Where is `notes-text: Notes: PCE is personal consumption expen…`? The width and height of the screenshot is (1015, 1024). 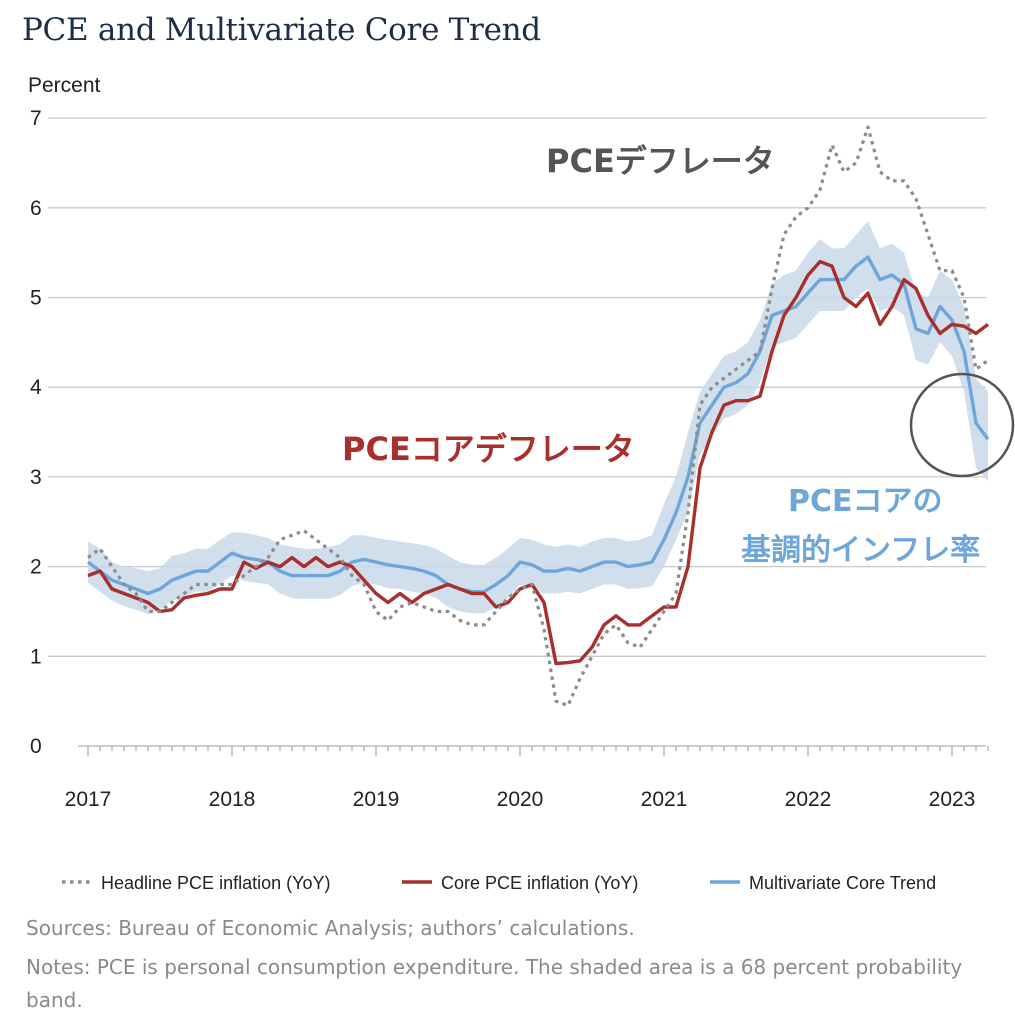 notes-text: Notes: PCE is personal consumption expen… is located at coordinates (494, 983).